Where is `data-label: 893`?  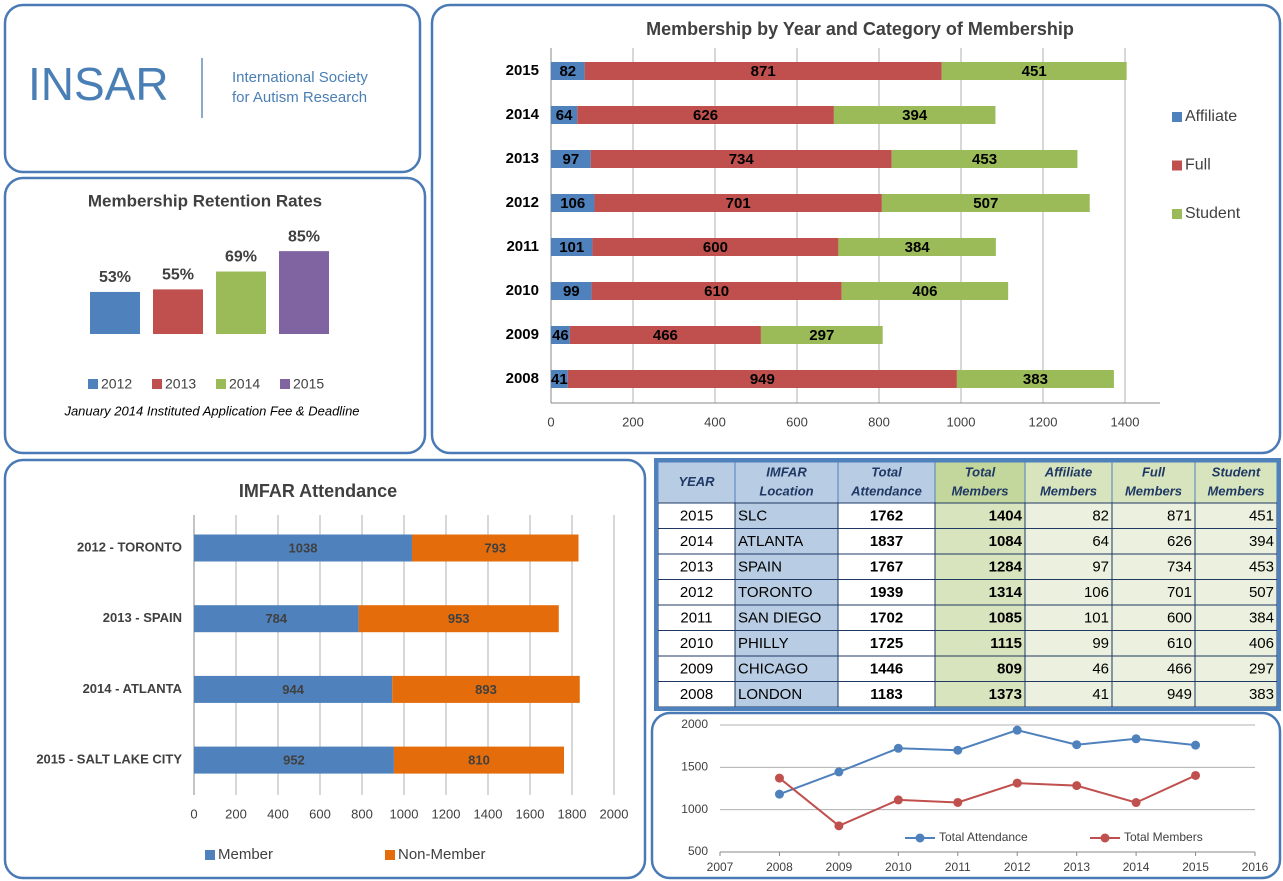 data-label: 893 is located at coordinates (486, 689).